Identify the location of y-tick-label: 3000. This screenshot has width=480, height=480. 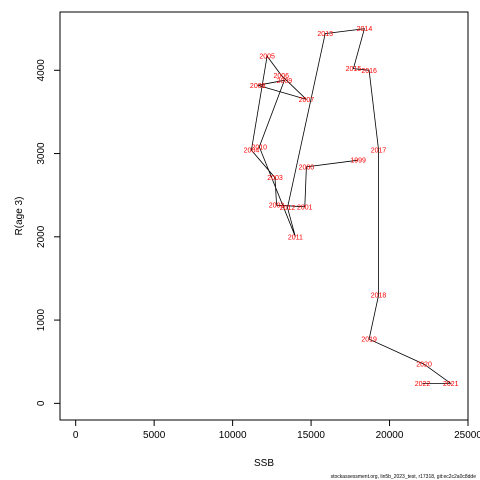
(41, 153).